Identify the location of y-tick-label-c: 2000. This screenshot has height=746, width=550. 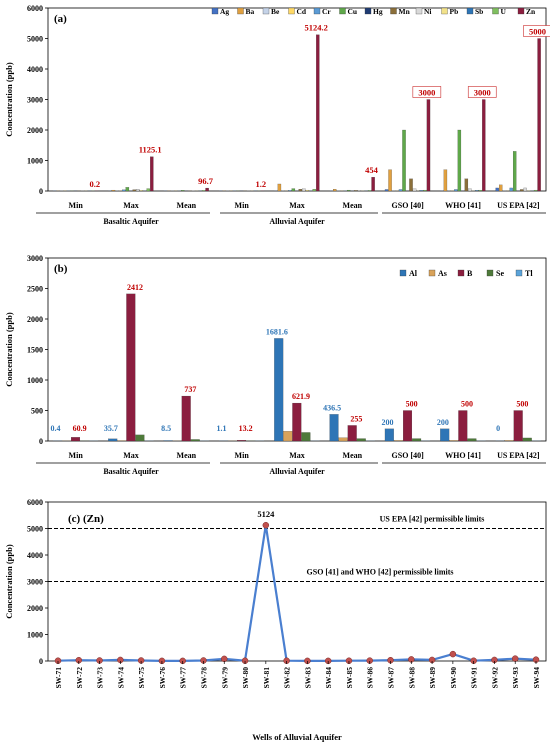
(35, 608).